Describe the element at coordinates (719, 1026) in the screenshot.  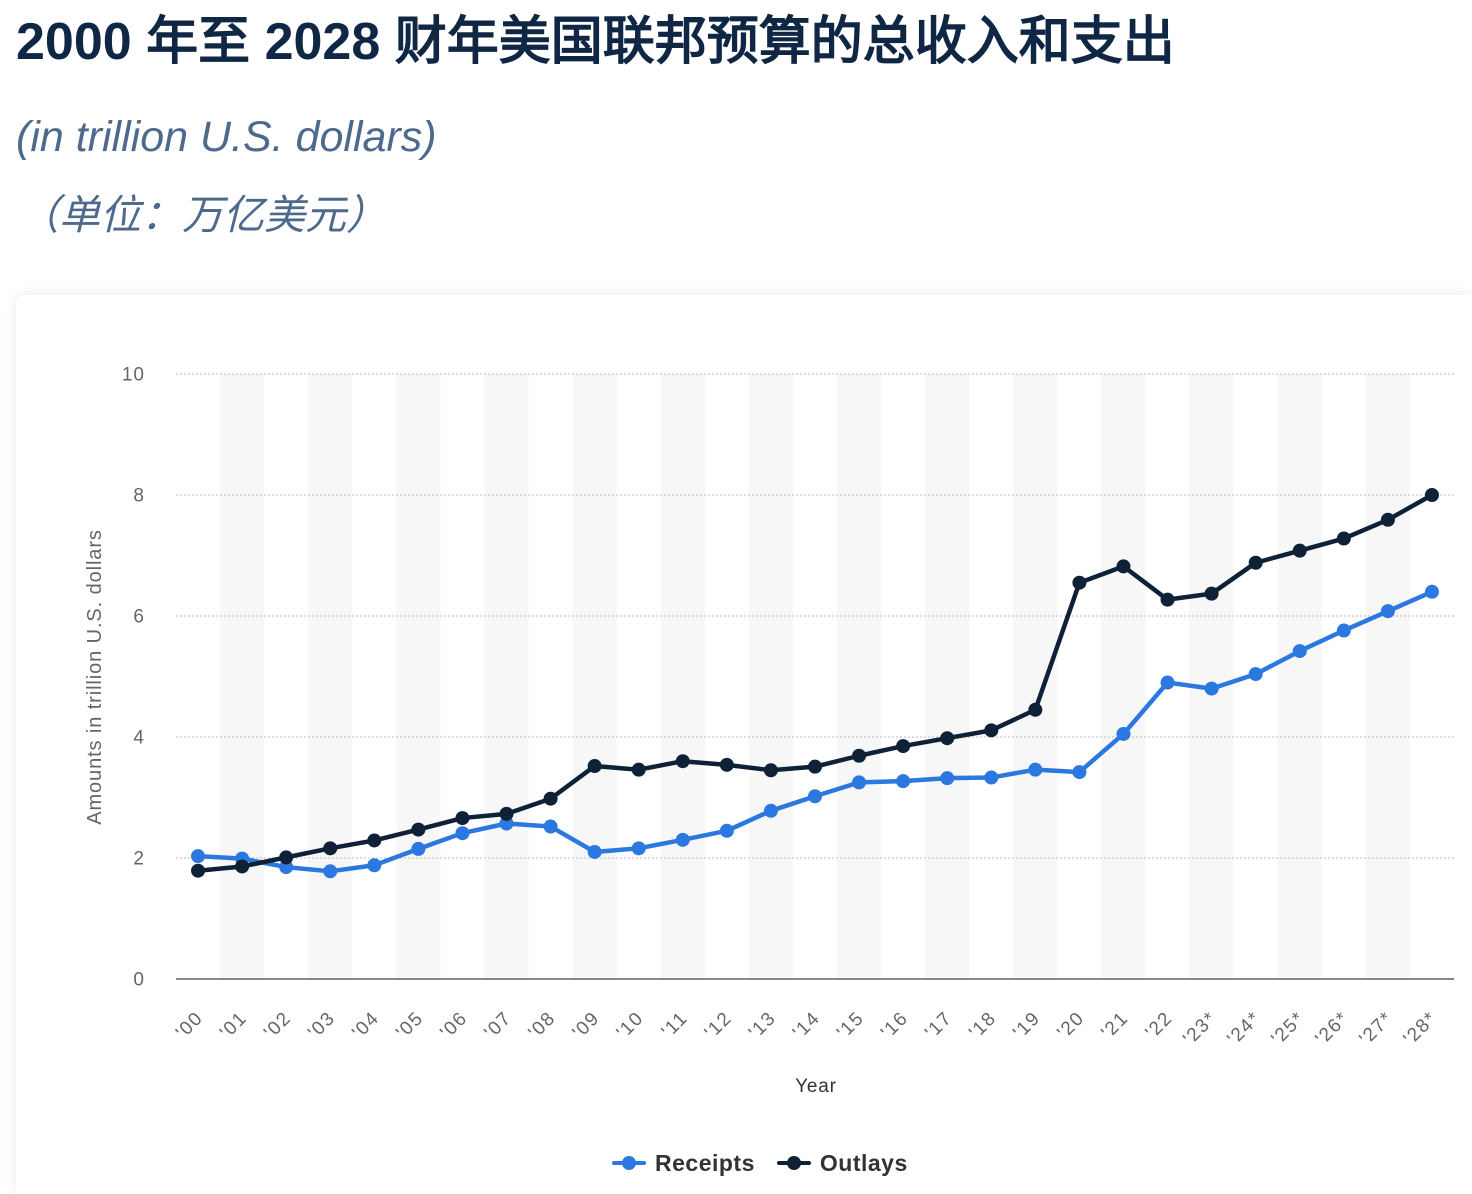
I see `x-tick-label: '12` at that location.